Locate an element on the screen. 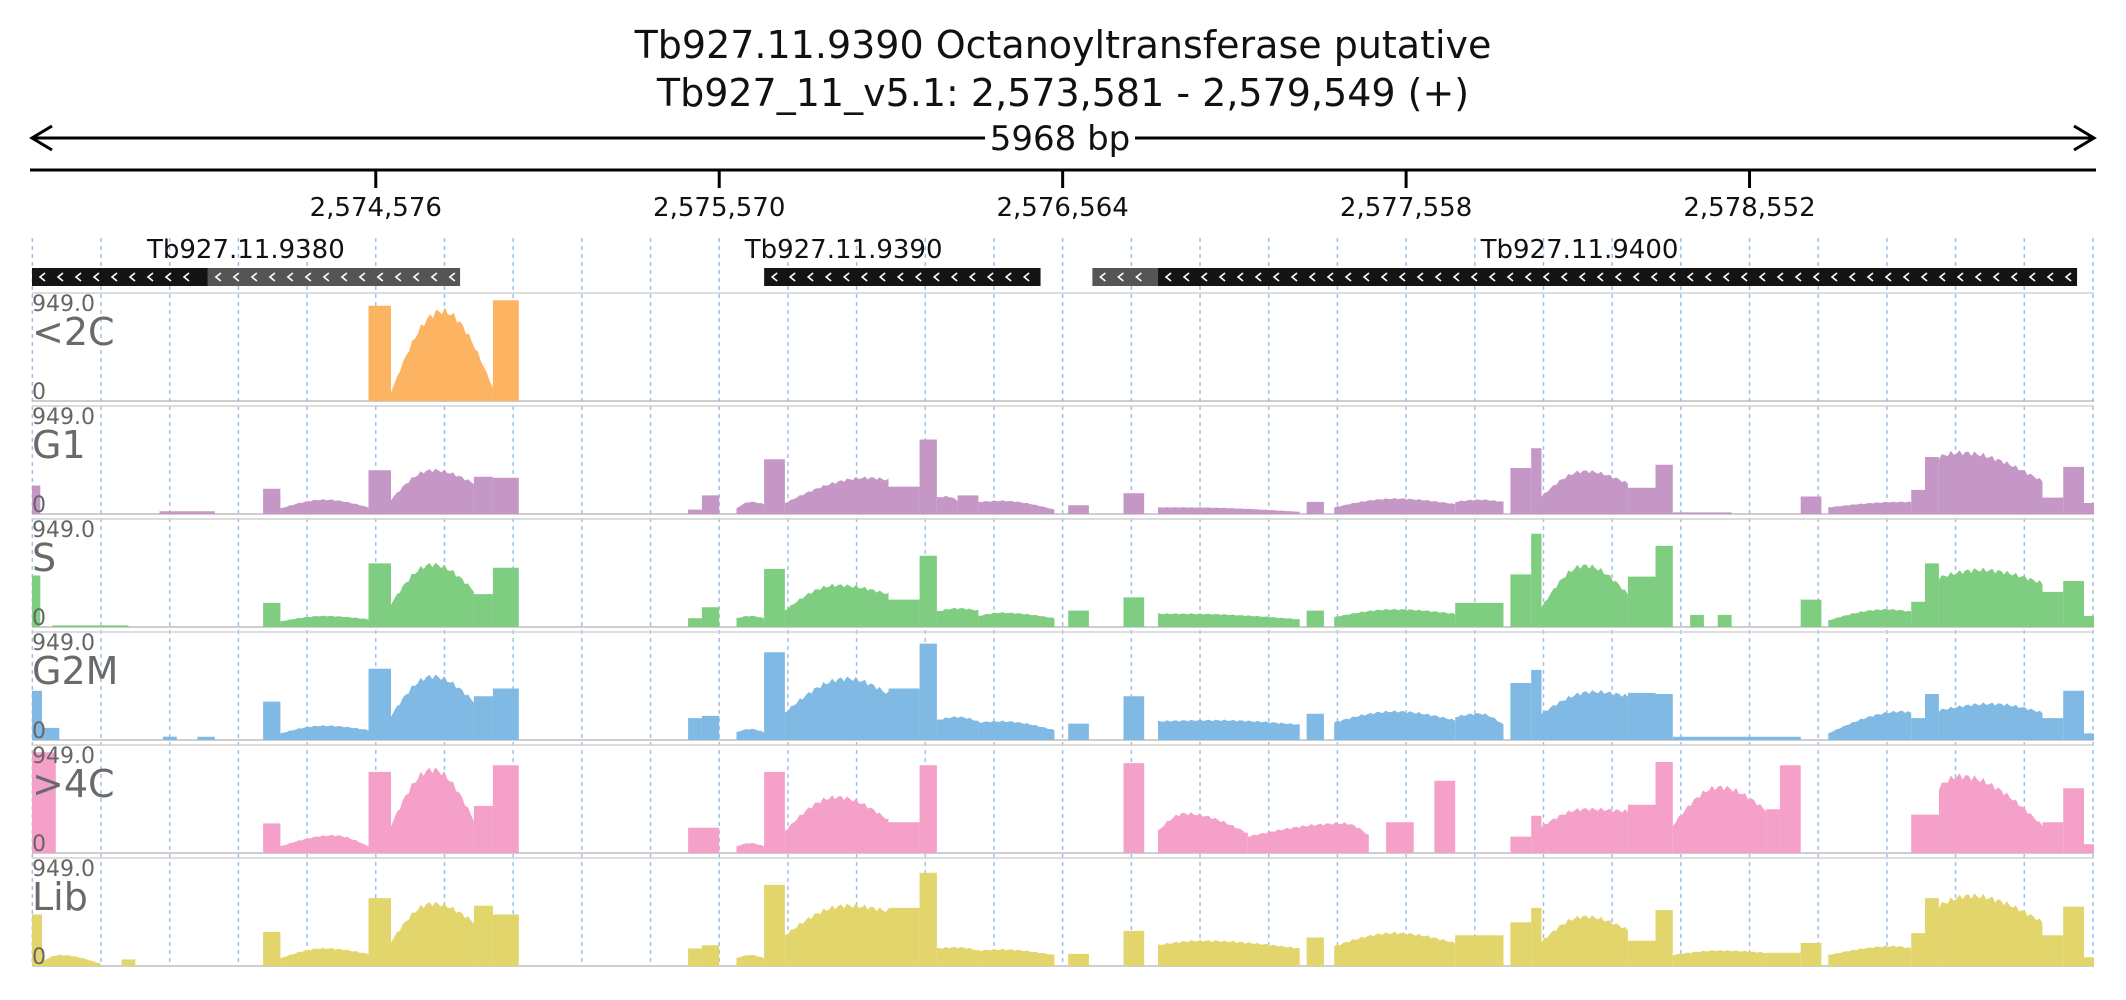  track-name-label: G2M is located at coordinates (75, 671).